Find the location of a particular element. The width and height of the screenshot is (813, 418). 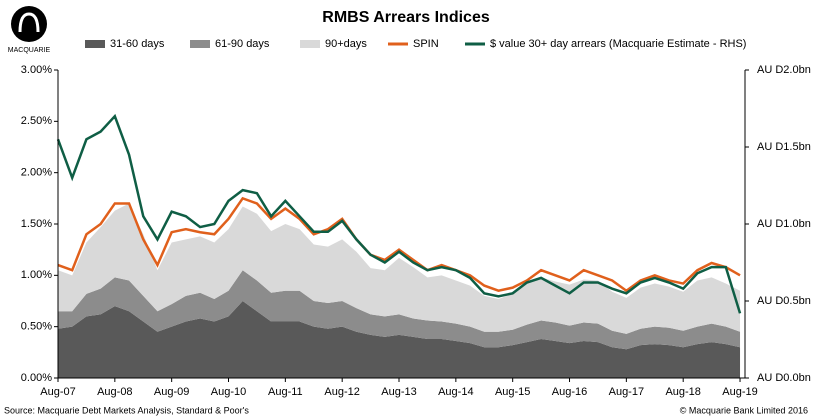

y2-tick-label: AU D1.5bn is located at coordinates (784, 147).